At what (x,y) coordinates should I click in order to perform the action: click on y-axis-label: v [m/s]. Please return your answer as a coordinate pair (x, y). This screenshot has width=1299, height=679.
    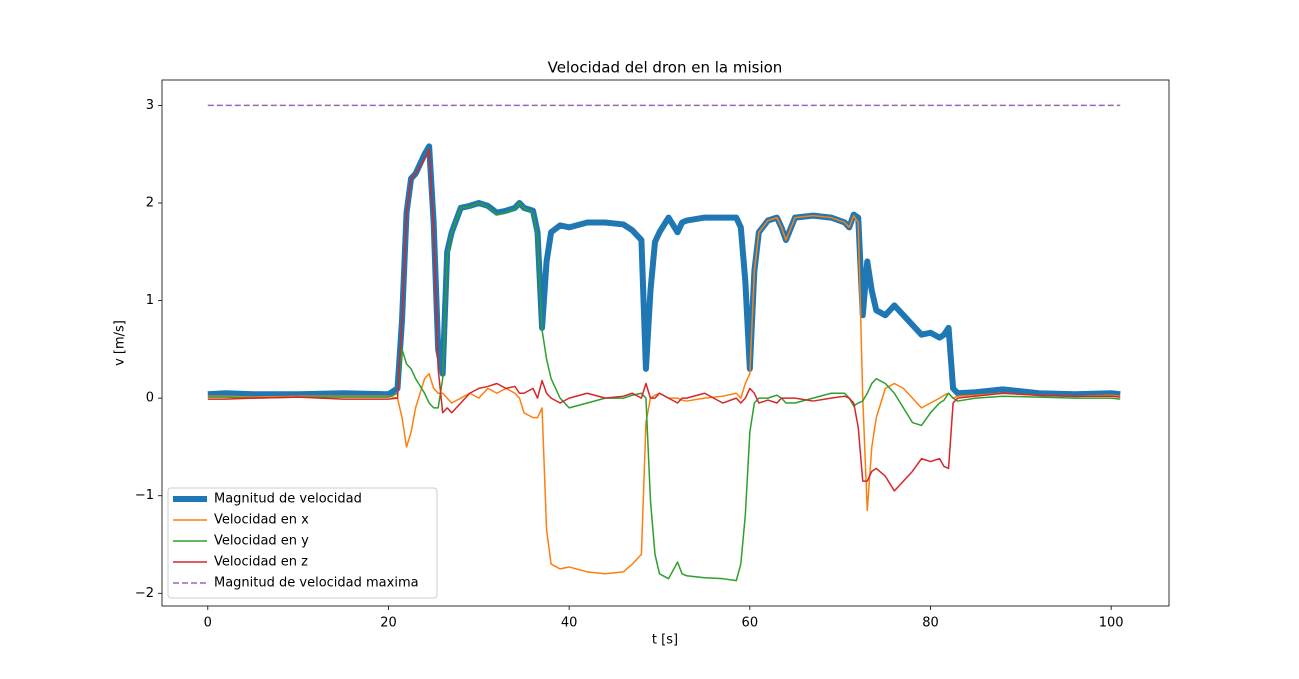
    Looking at the image, I should click on (120, 343).